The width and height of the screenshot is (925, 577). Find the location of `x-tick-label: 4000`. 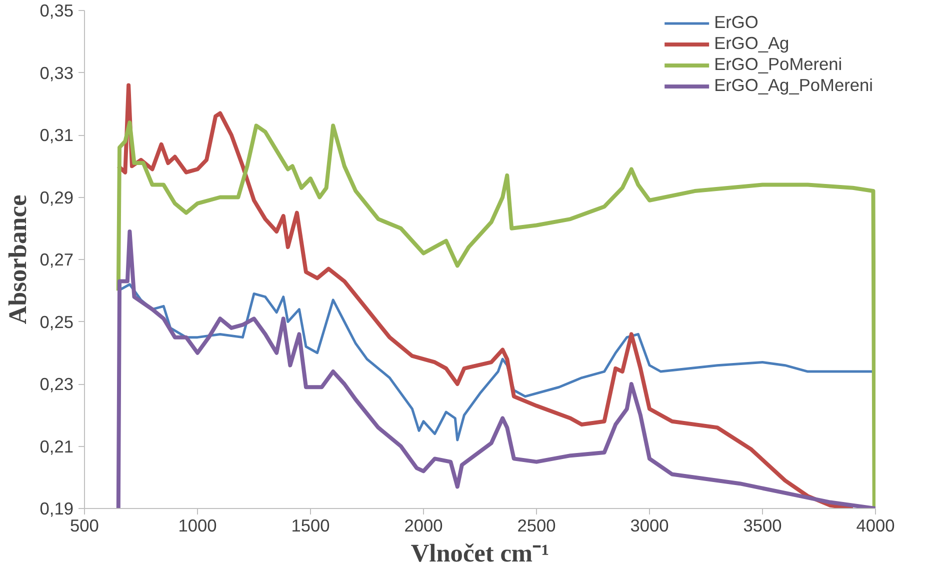

x-tick-label: 4000 is located at coordinates (875, 526).